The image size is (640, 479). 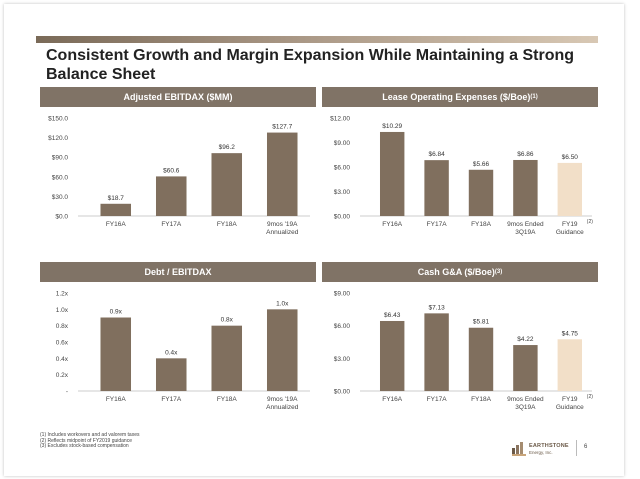 What do you see at coordinates (570, 333) in the screenshot?
I see `data-label: $4.75` at bounding box center [570, 333].